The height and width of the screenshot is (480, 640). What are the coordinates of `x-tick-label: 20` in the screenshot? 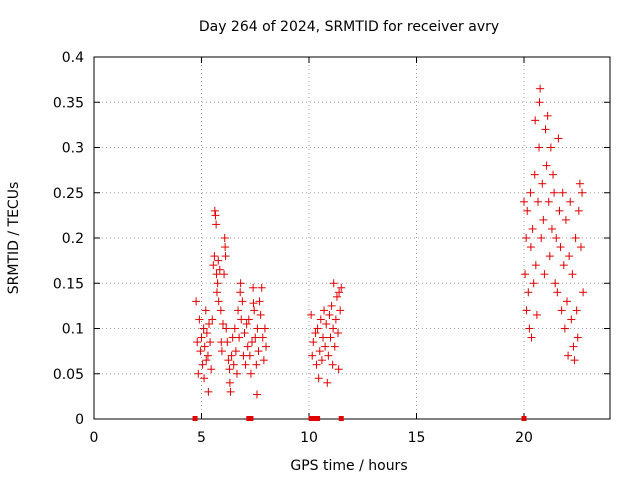 It's located at (524, 438).